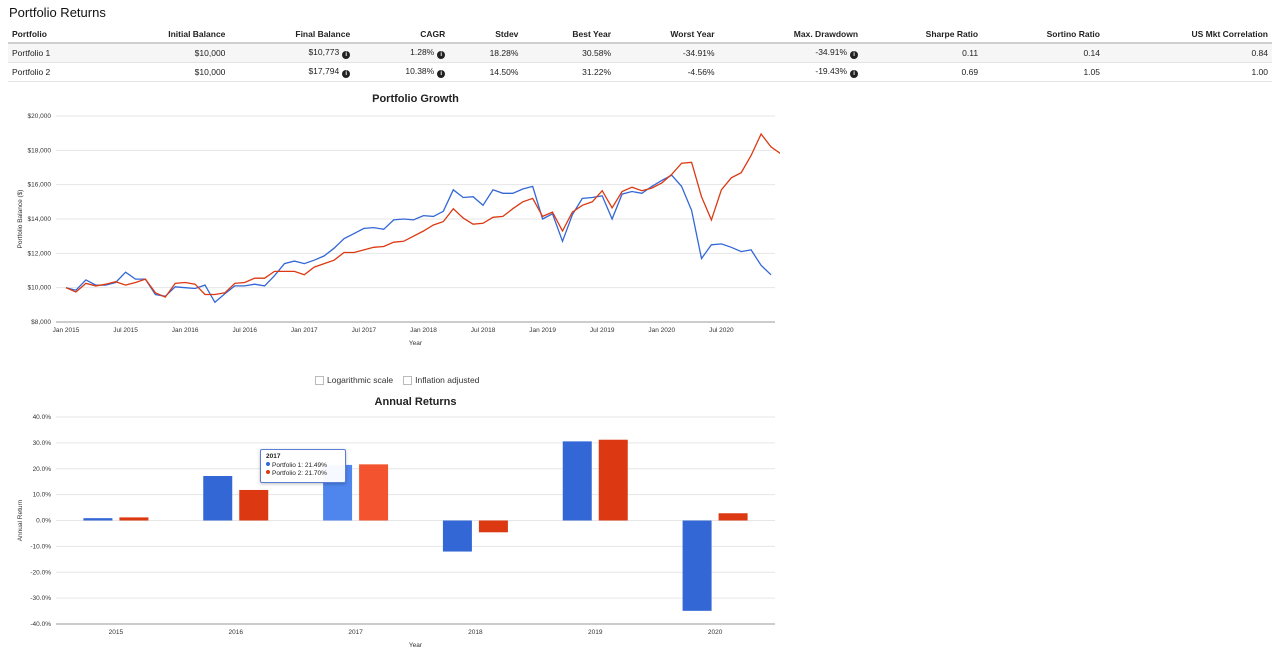 The width and height of the screenshot is (1280, 649). What do you see at coordinates (715, 632) in the screenshot?
I see `x-tick-label: 2020` at bounding box center [715, 632].